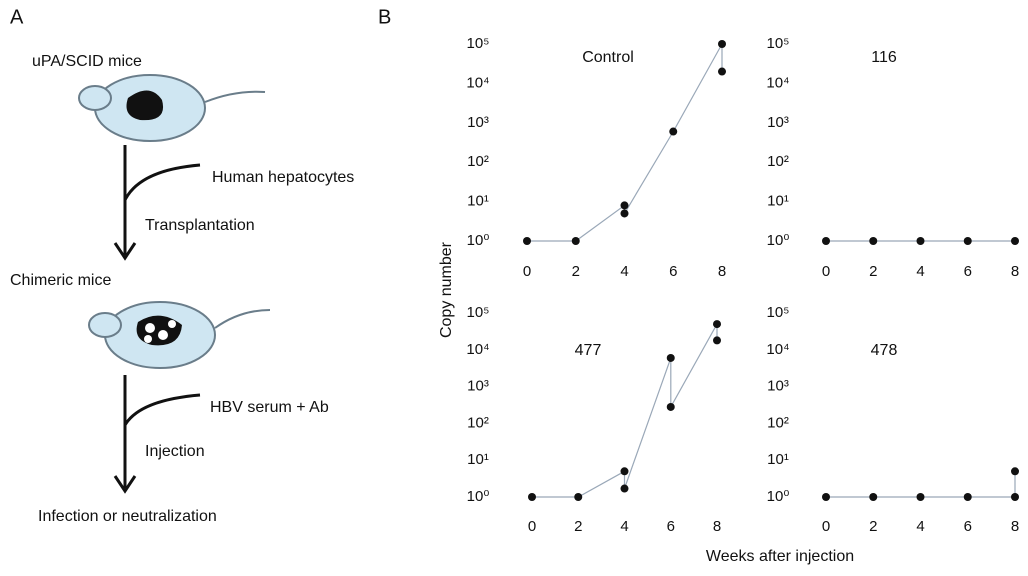 This screenshot has height=576, width=1028. What do you see at coordinates (283, 177) in the screenshot?
I see `step-label: Human hepatocytes` at bounding box center [283, 177].